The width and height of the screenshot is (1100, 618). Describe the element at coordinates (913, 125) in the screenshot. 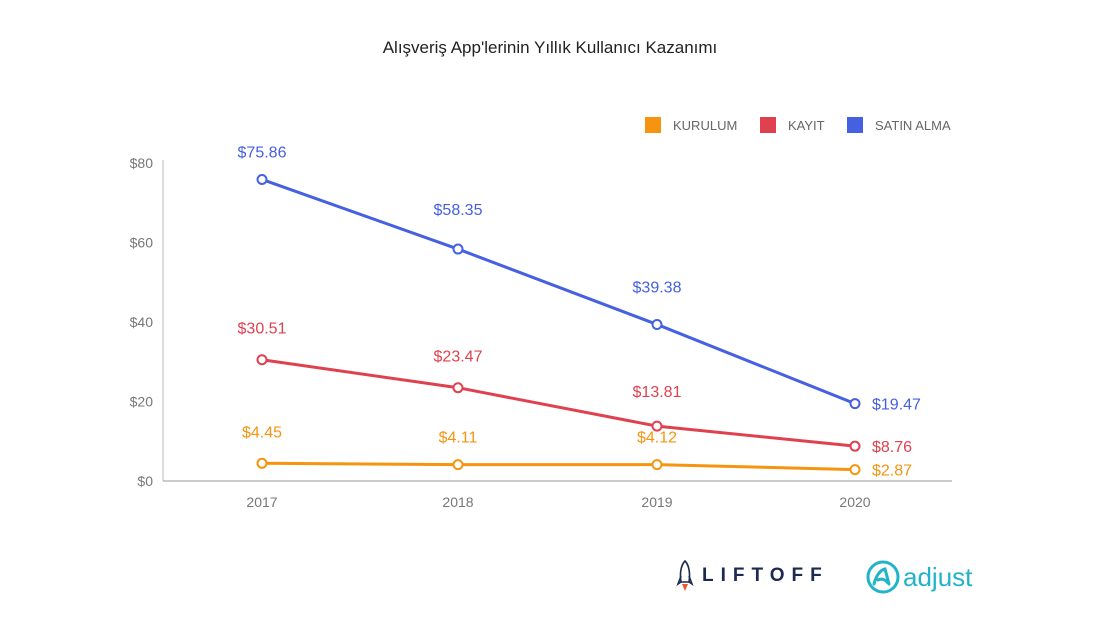

I see `legend-label: SATIN ALMA` at that location.